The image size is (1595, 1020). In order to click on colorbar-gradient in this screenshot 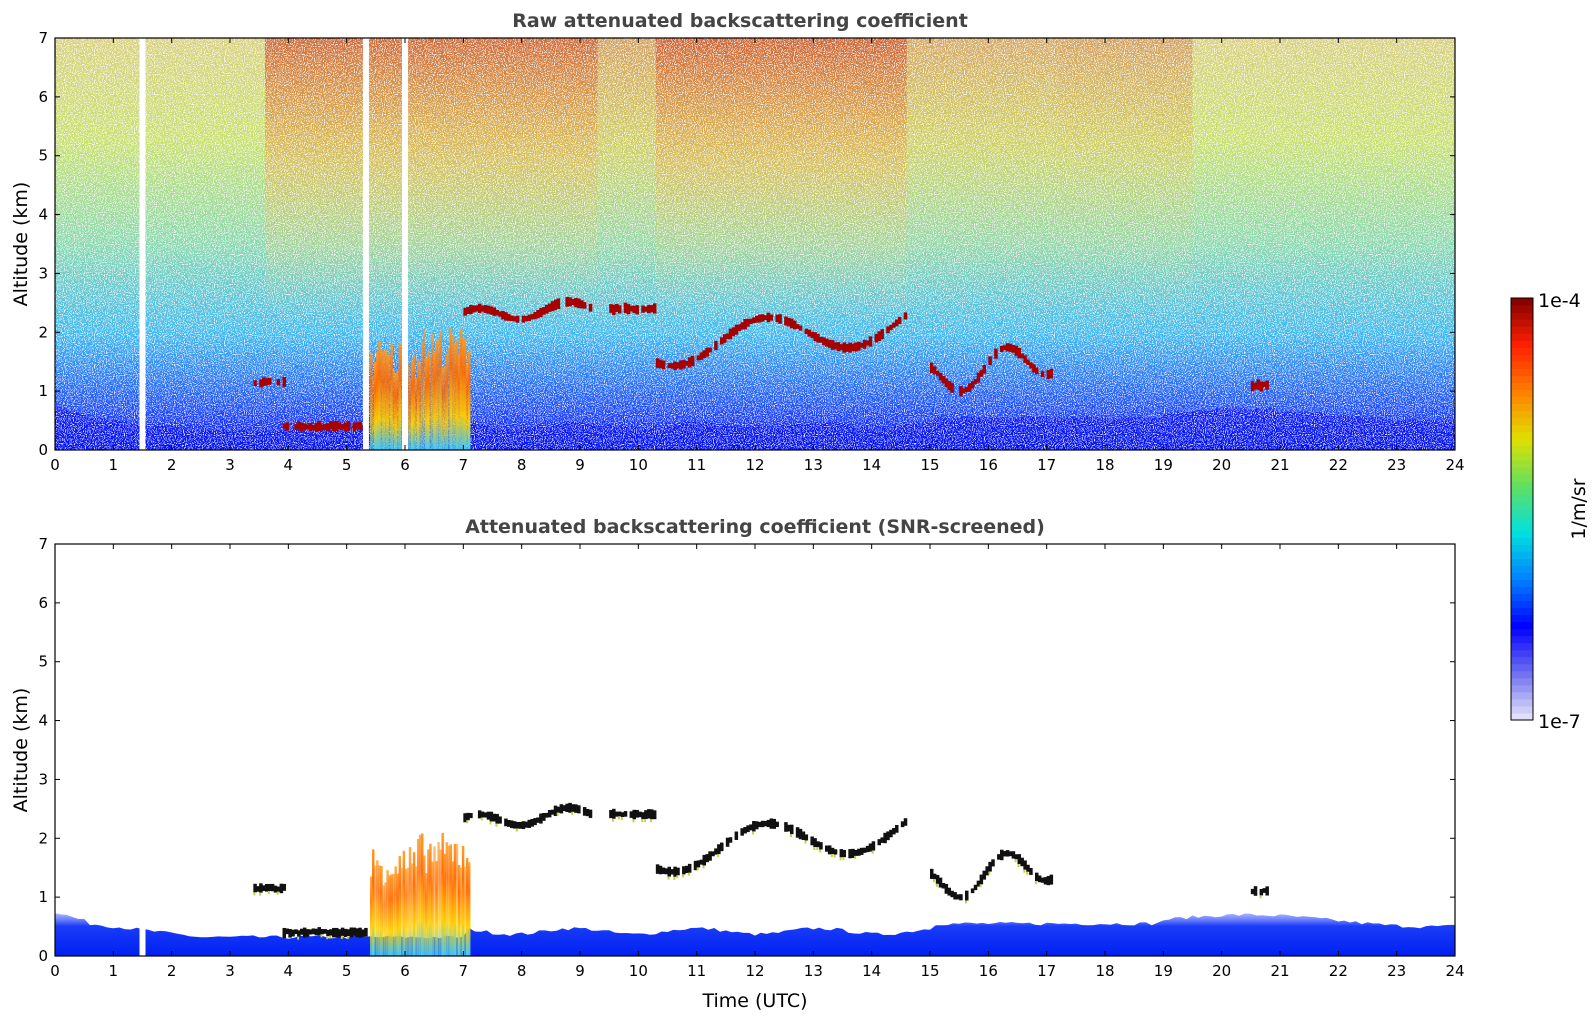, I will do `click(1522, 509)`.